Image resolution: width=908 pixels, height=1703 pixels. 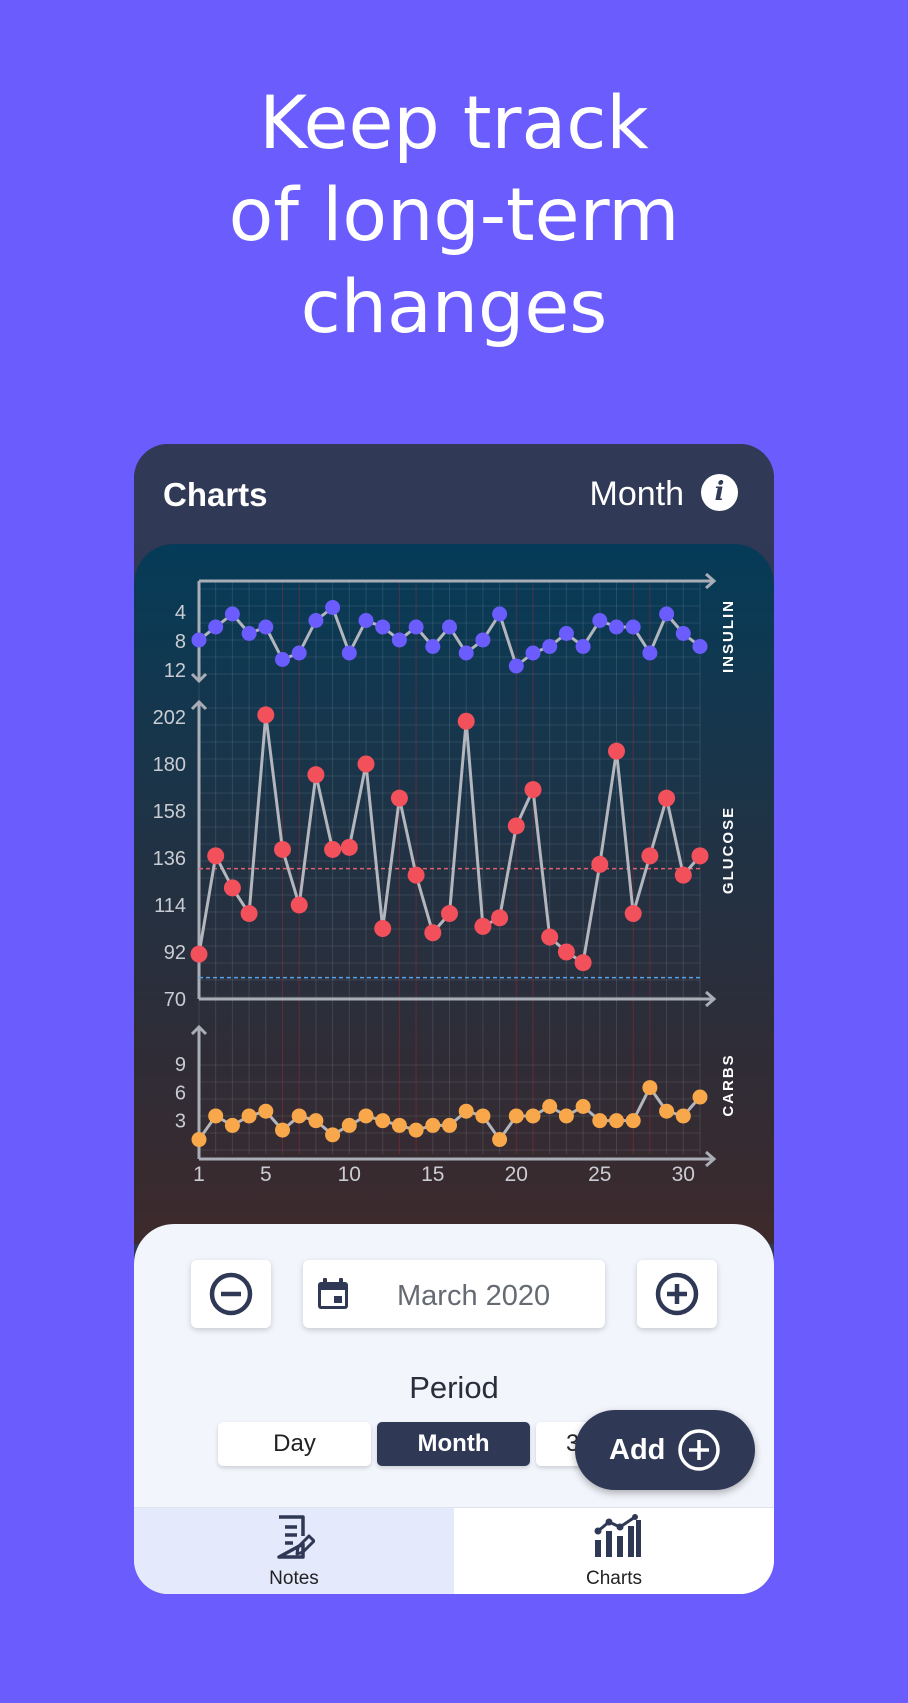 I want to click on panel-label-glucose: GLUCOSE, so click(x=728, y=850).